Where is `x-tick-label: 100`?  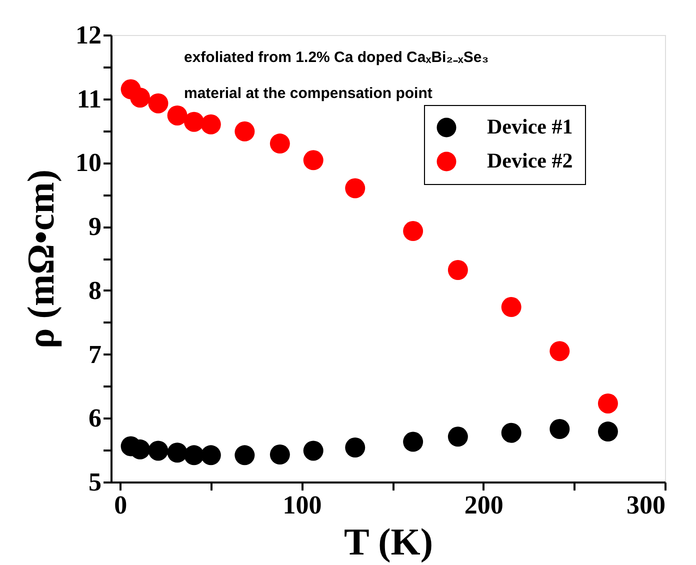 x-tick-label: 100 is located at coordinates (302, 505).